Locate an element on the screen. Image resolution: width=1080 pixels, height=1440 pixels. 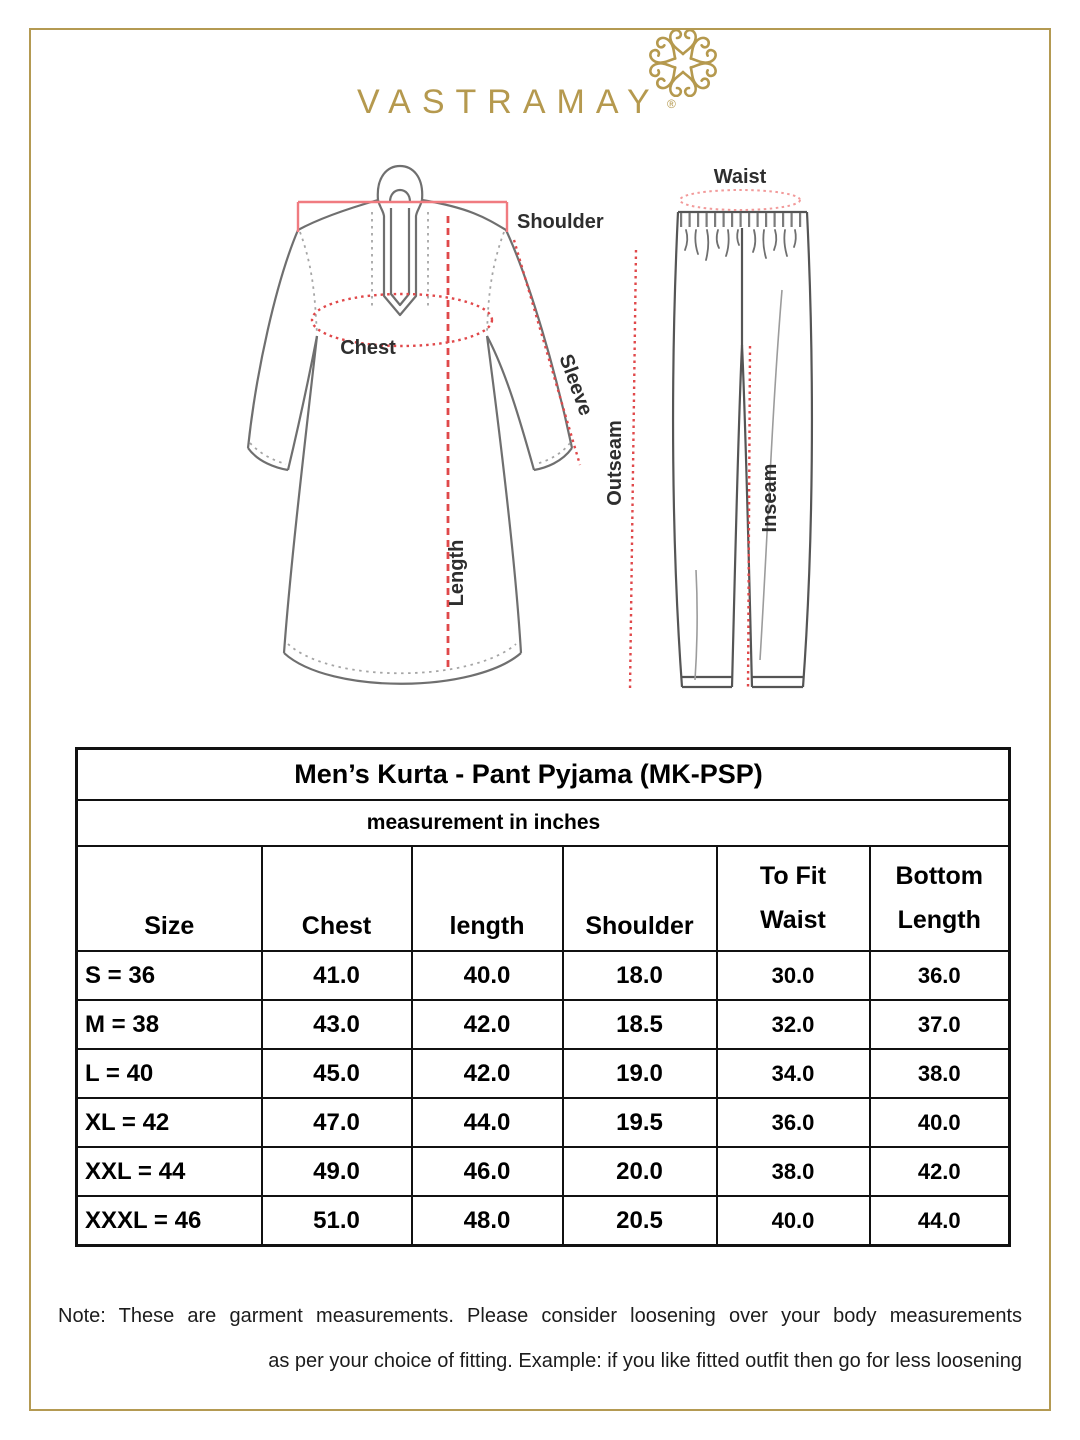
column-header-shoulder: Shoulder is located at coordinates (639, 898).